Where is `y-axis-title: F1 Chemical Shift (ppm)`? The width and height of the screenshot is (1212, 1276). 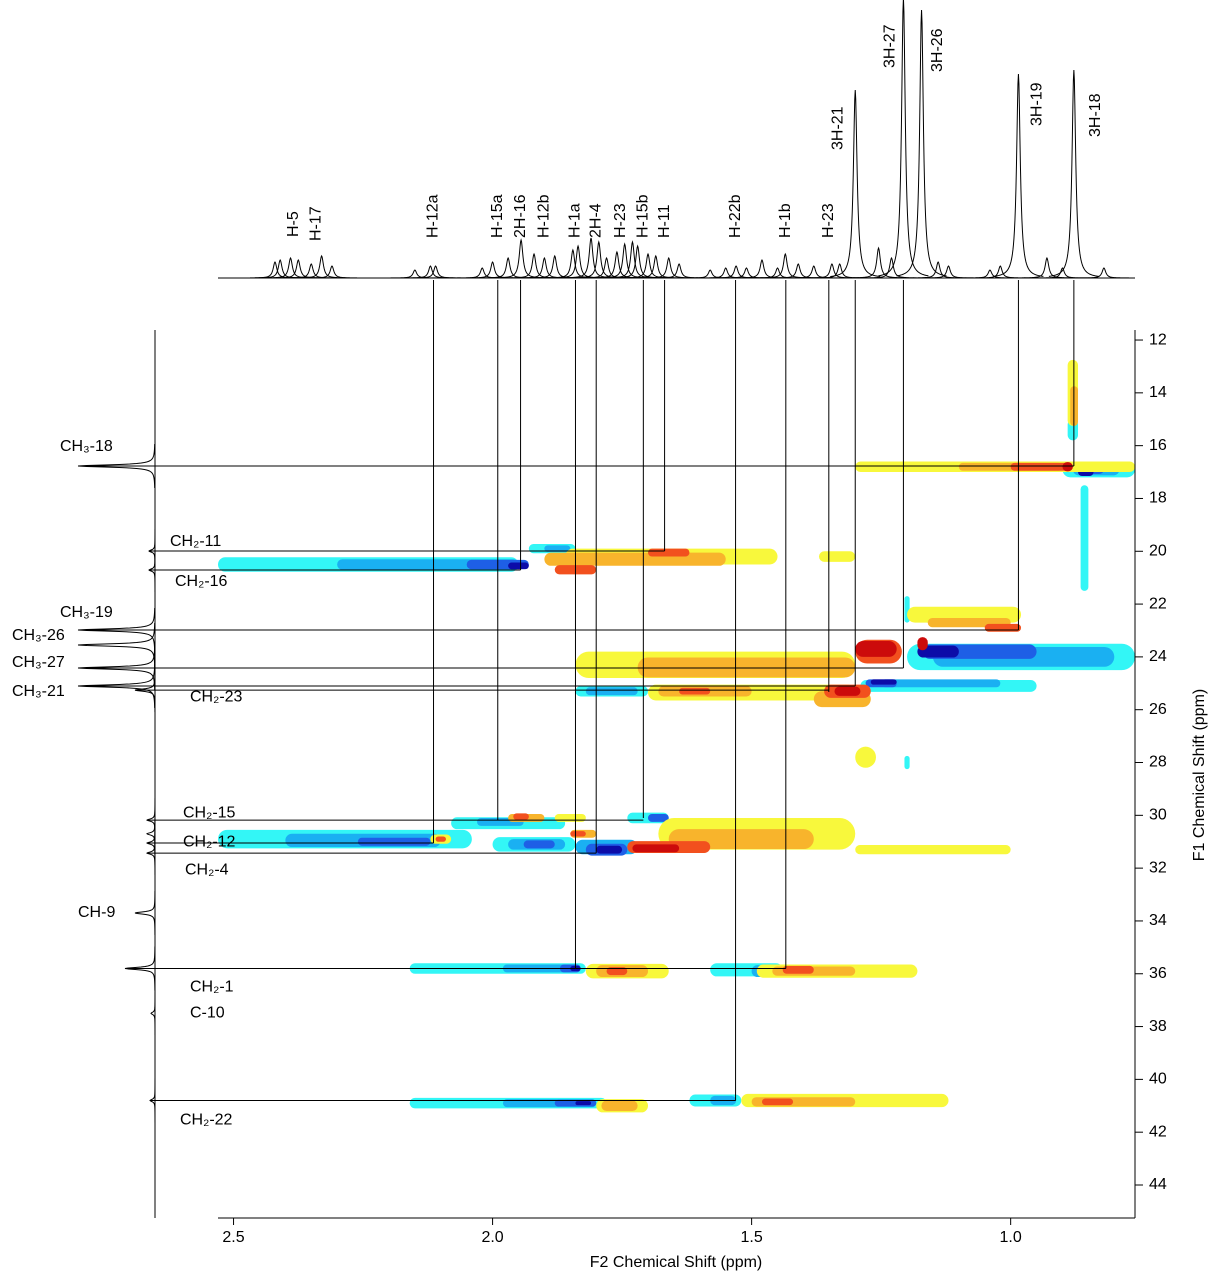 y-axis-title: F1 Chemical Shift (ppm) is located at coordinates (1199, 775).